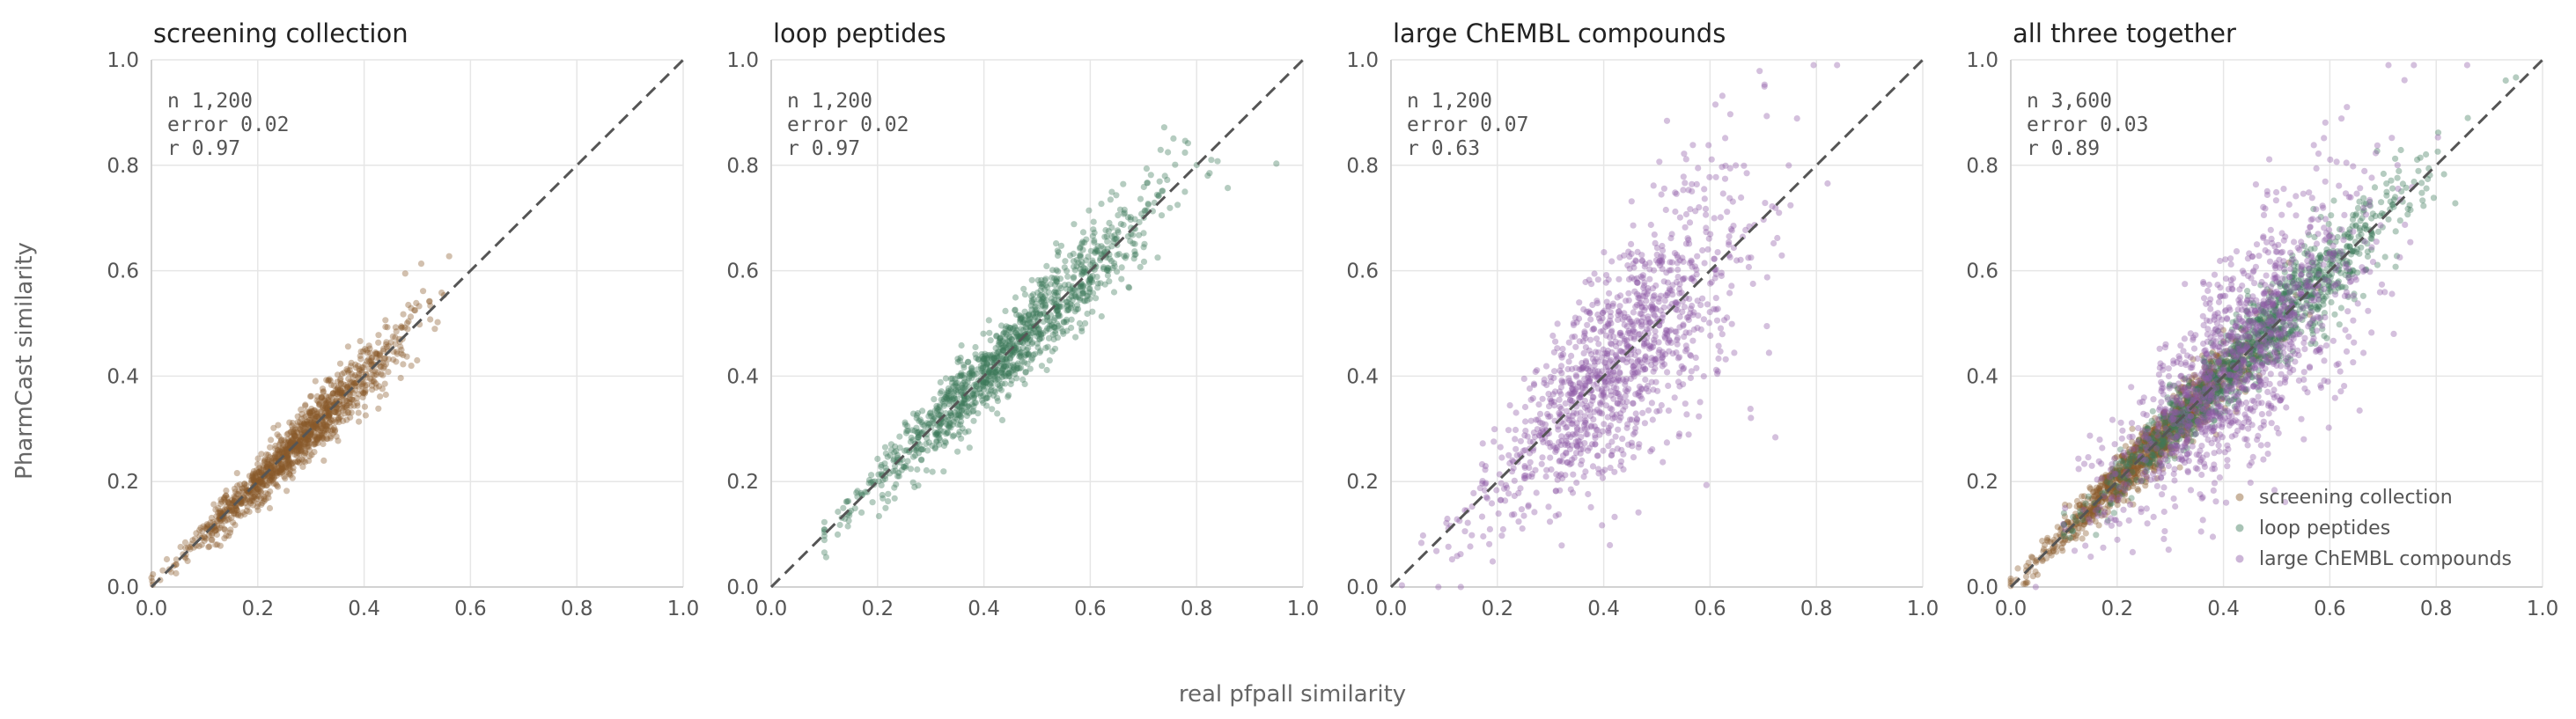 This screenshot has height=719, width=2576. I want to click on x-tick-label: 1.0, so click(684, 609).